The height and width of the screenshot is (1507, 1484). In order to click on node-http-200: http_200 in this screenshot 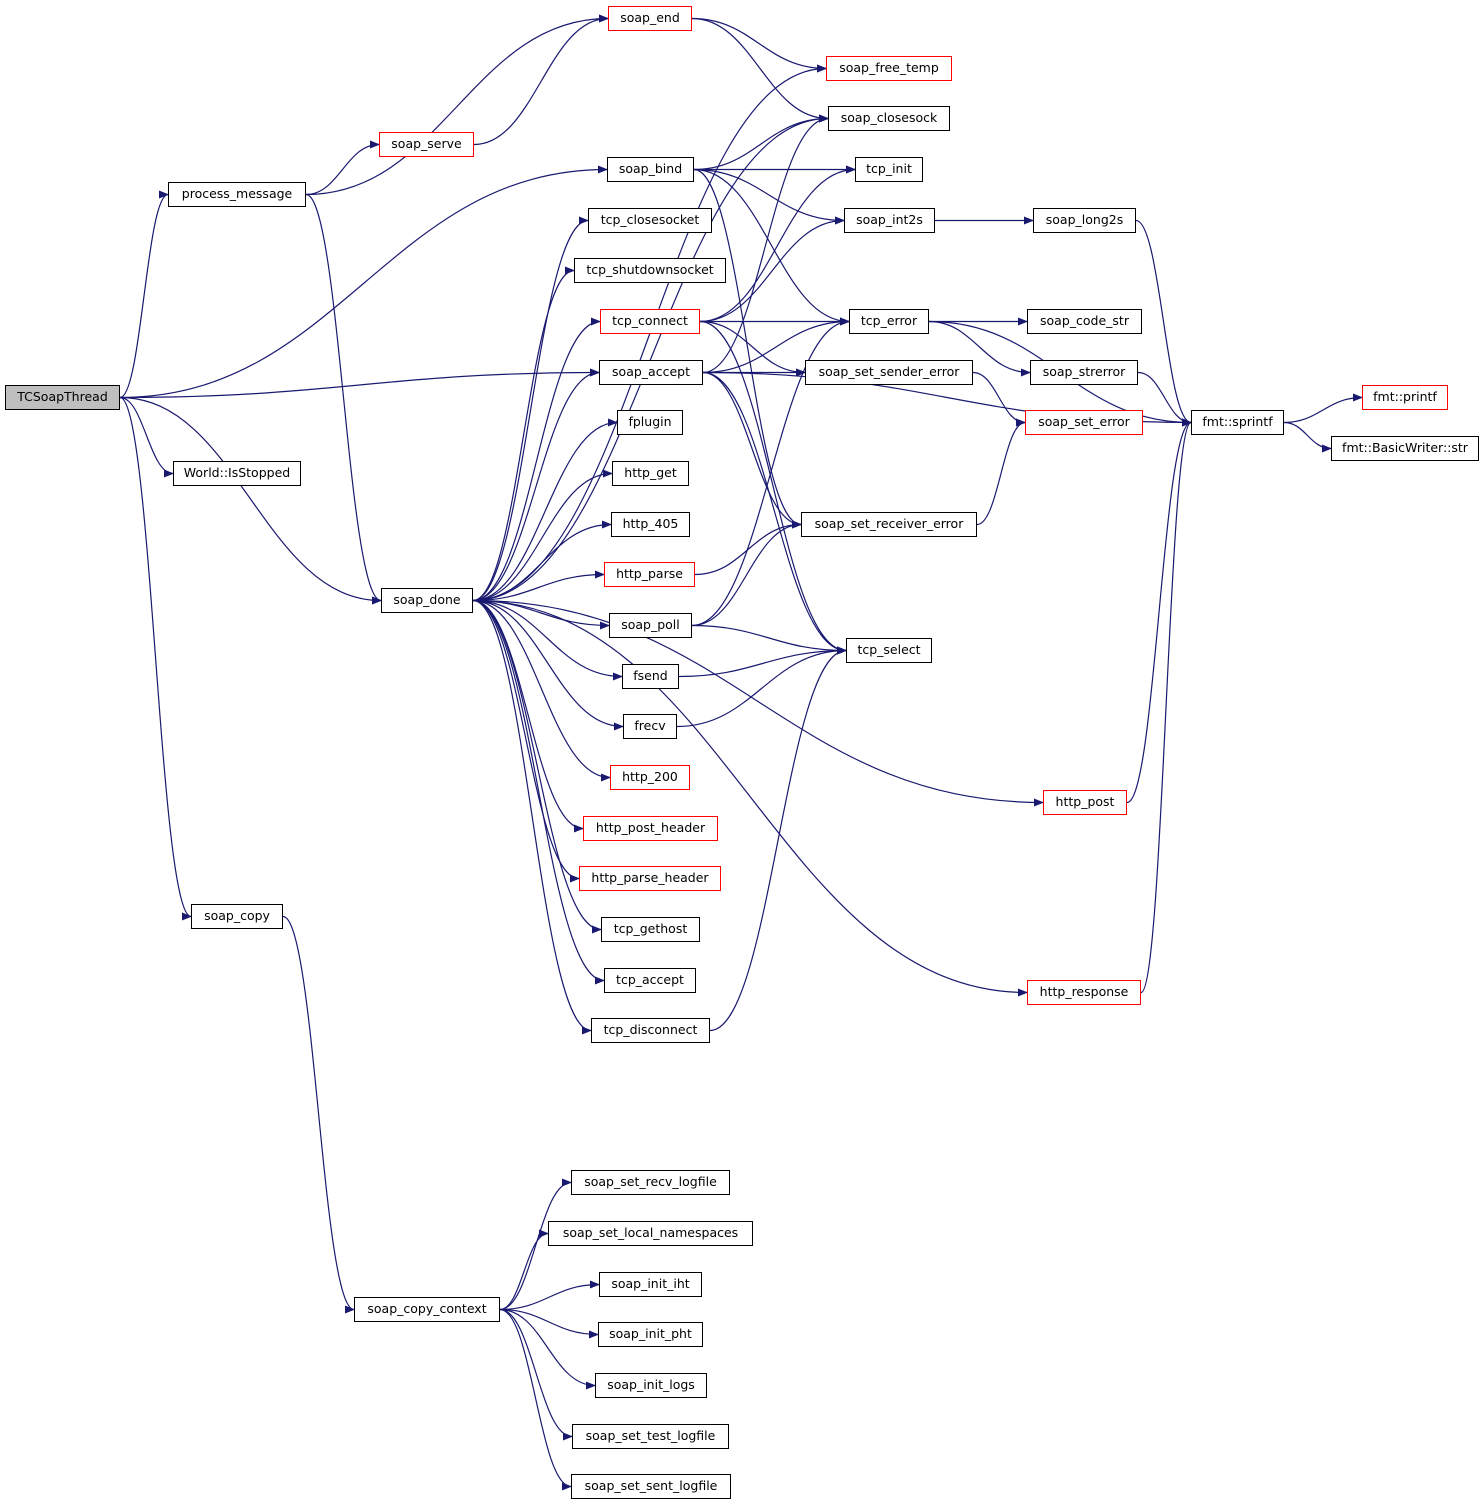, I will do `click(650, 777)`.